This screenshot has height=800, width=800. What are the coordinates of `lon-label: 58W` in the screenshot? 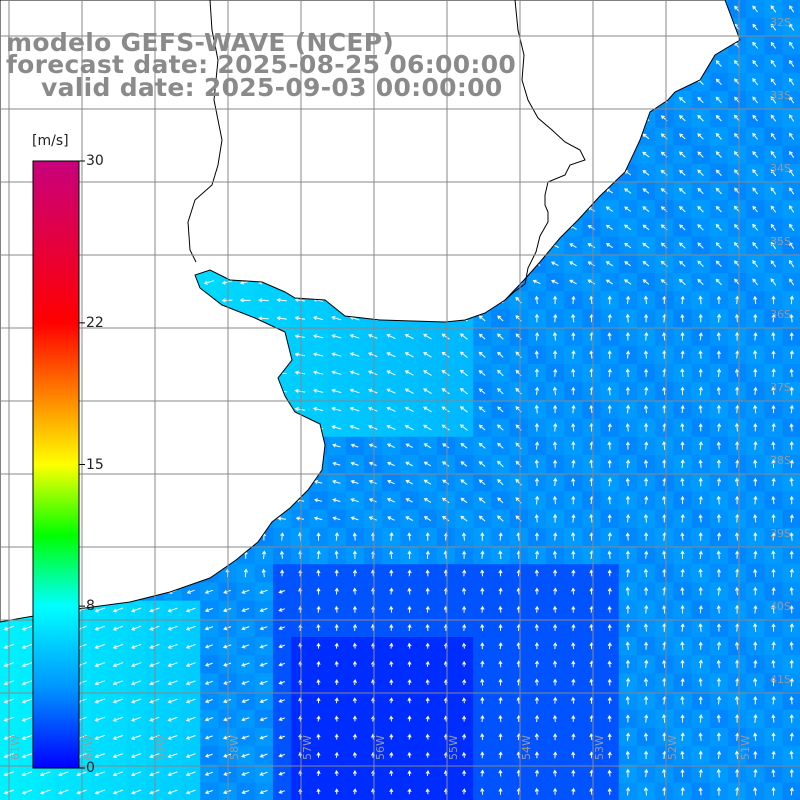 It's located at (234, 747).